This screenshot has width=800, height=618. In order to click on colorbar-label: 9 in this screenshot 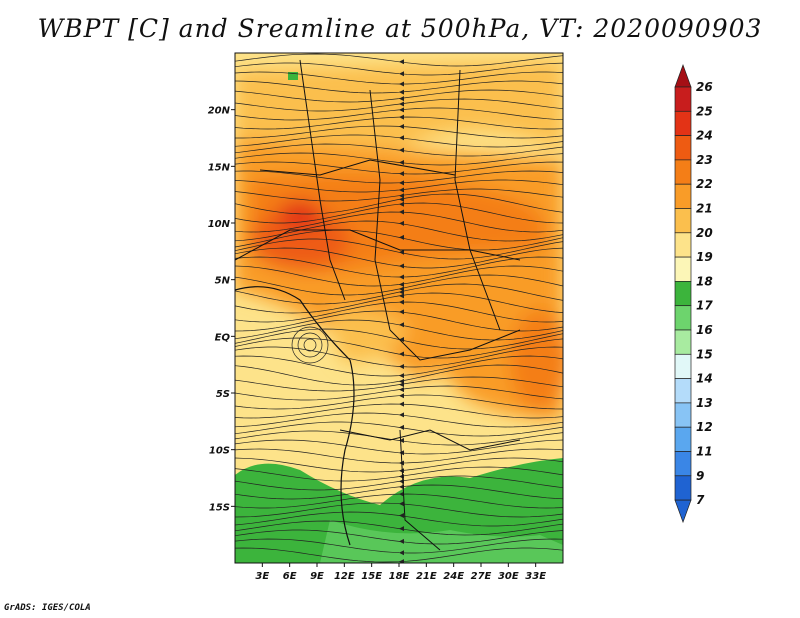, I will do `click(700, 476)`.